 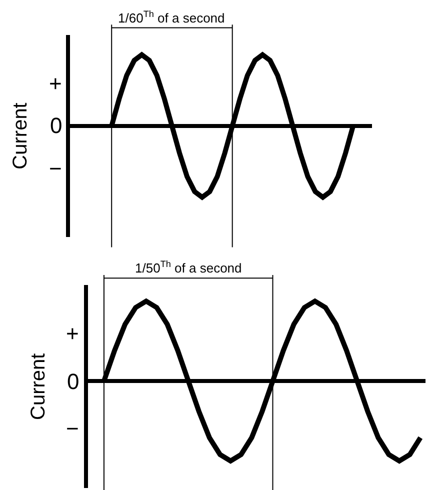 What do you see at coordinates (188, 267) in the screenshot?
I see `text: 1/50$^{Th}$ of a second` at bounding box center [188, 267].